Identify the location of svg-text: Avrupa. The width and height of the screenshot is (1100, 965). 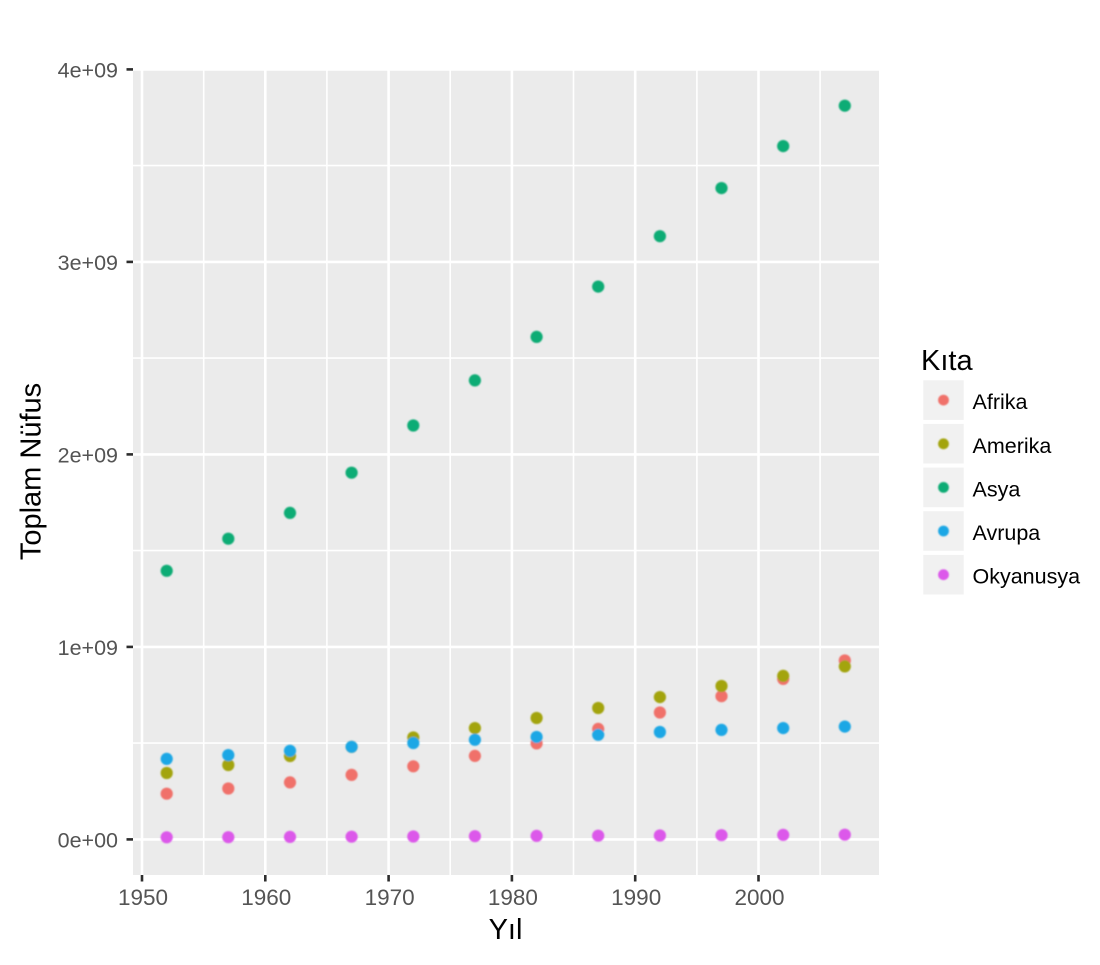
(1007, 533).